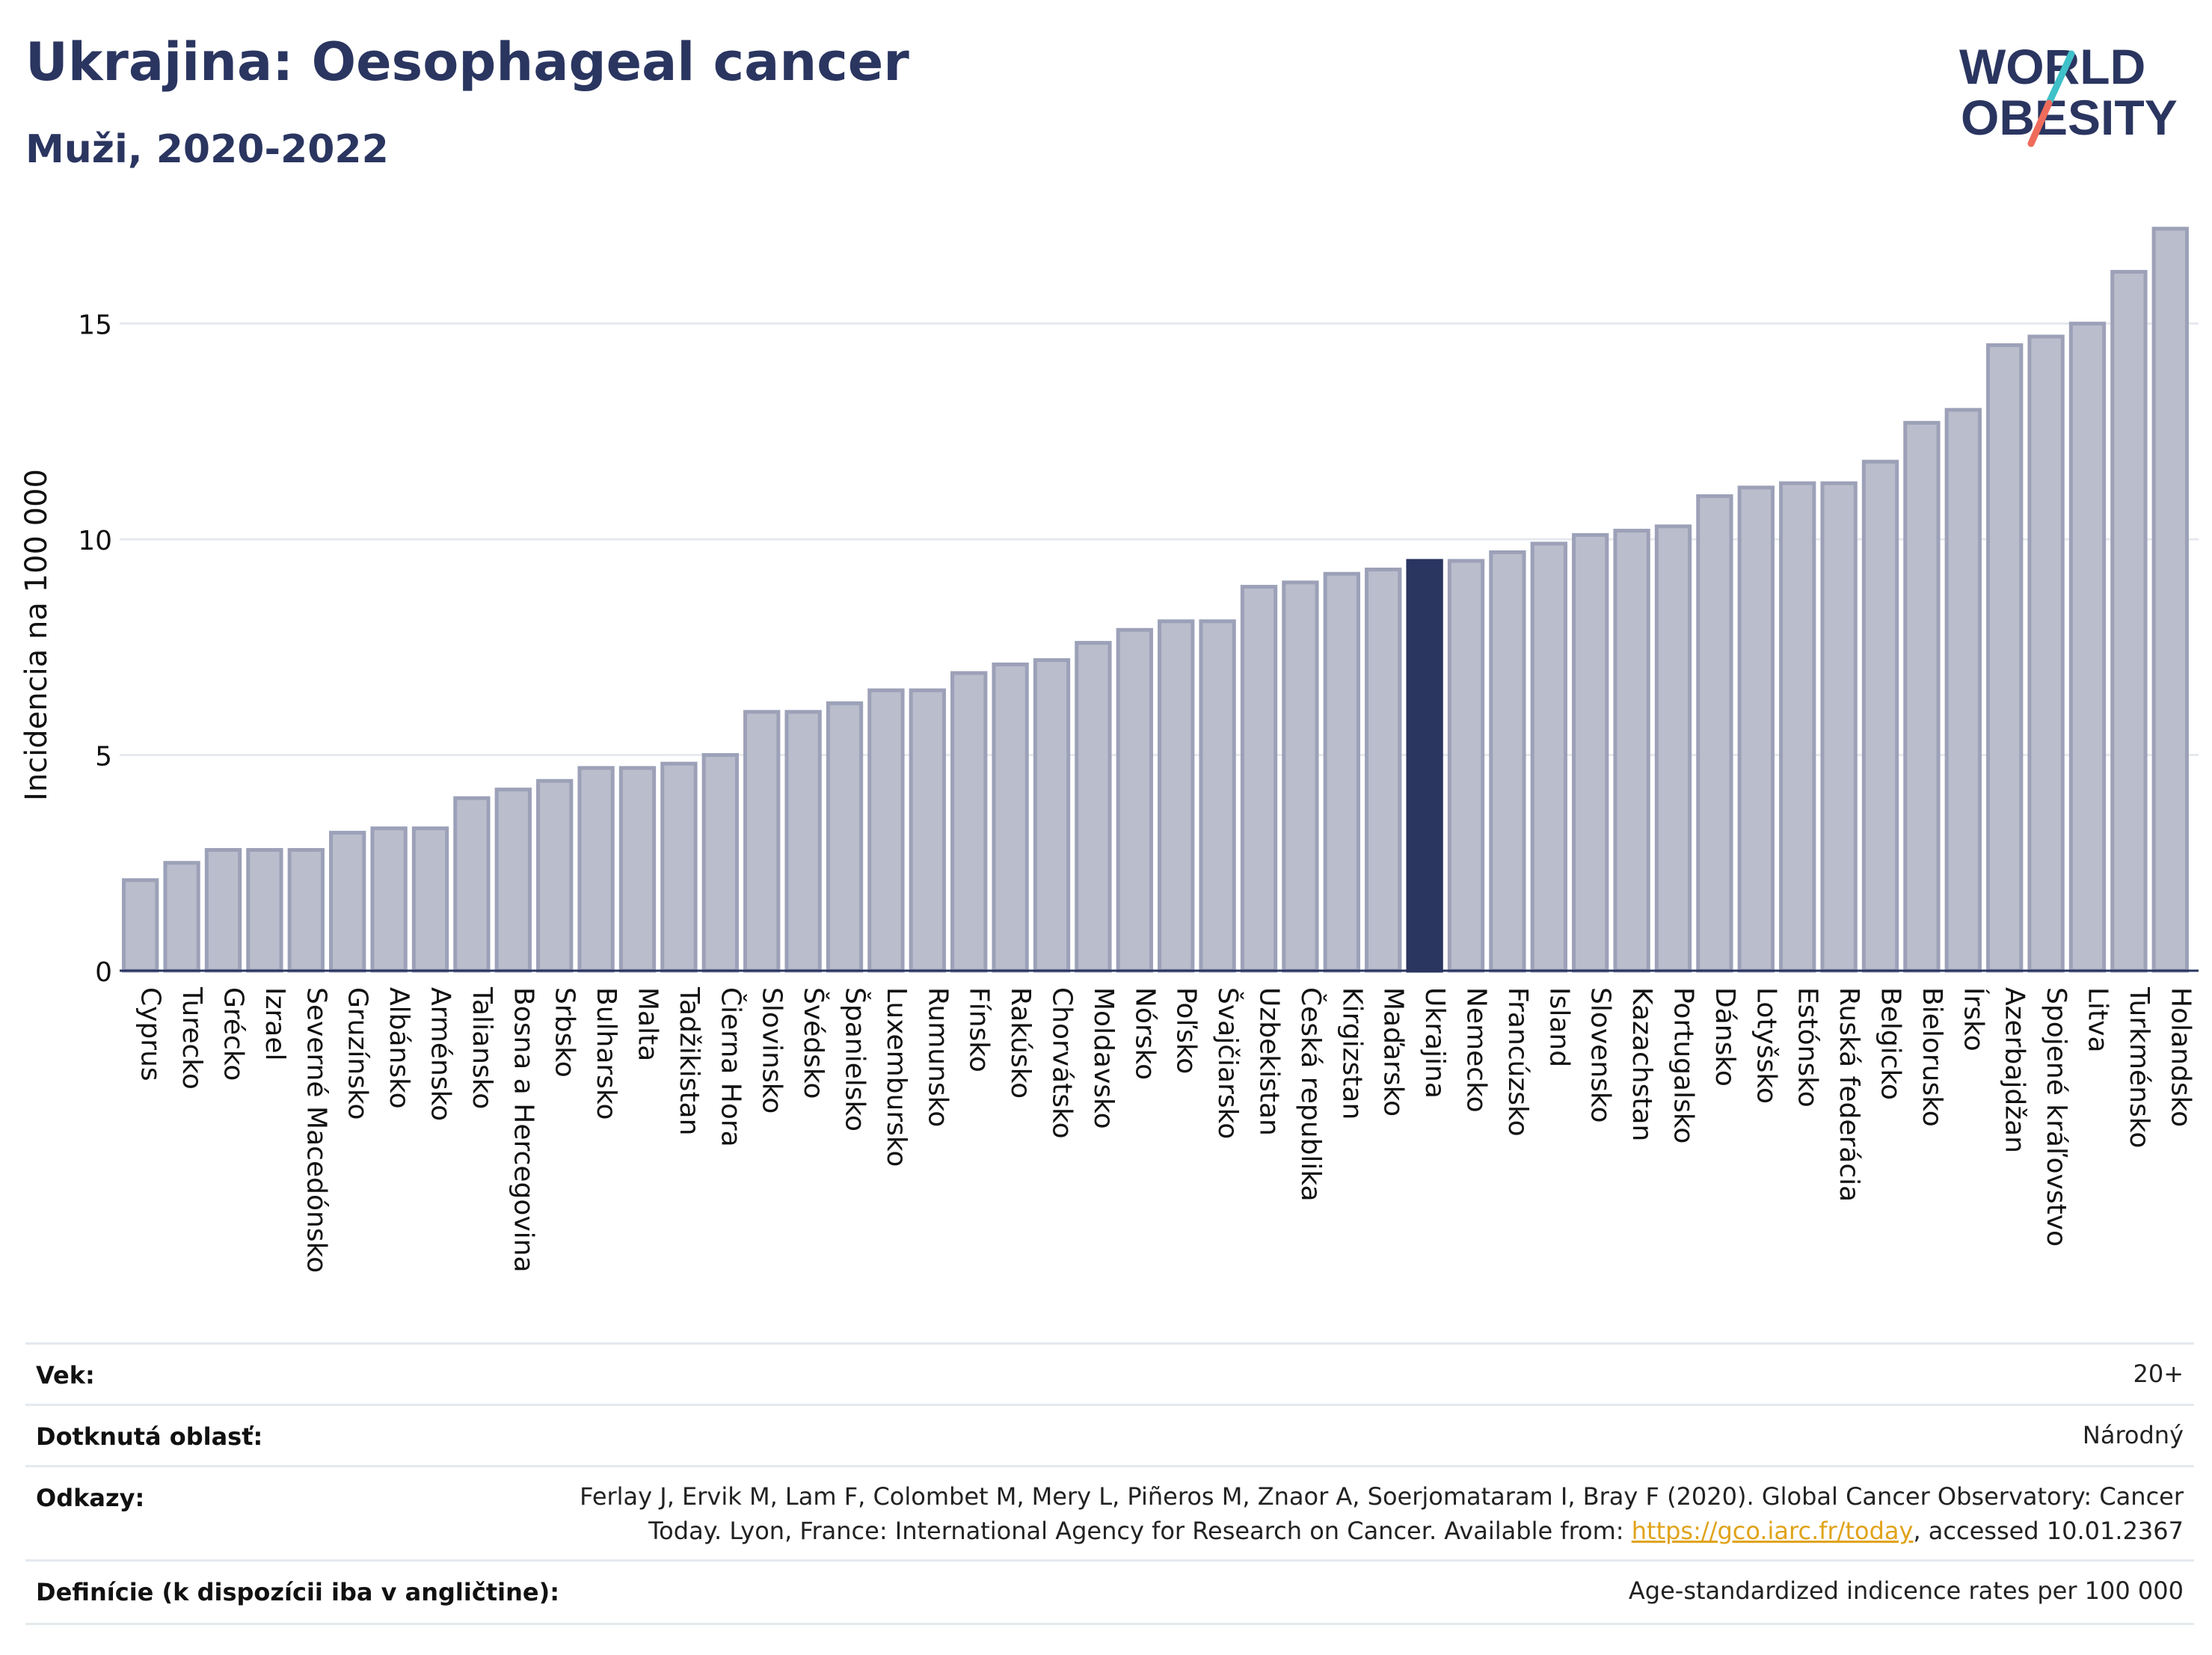 The width and height of the screenshot is (2212, 1655). I want to click on x-tick-label: Turkménsko, so click(2139, 1067).